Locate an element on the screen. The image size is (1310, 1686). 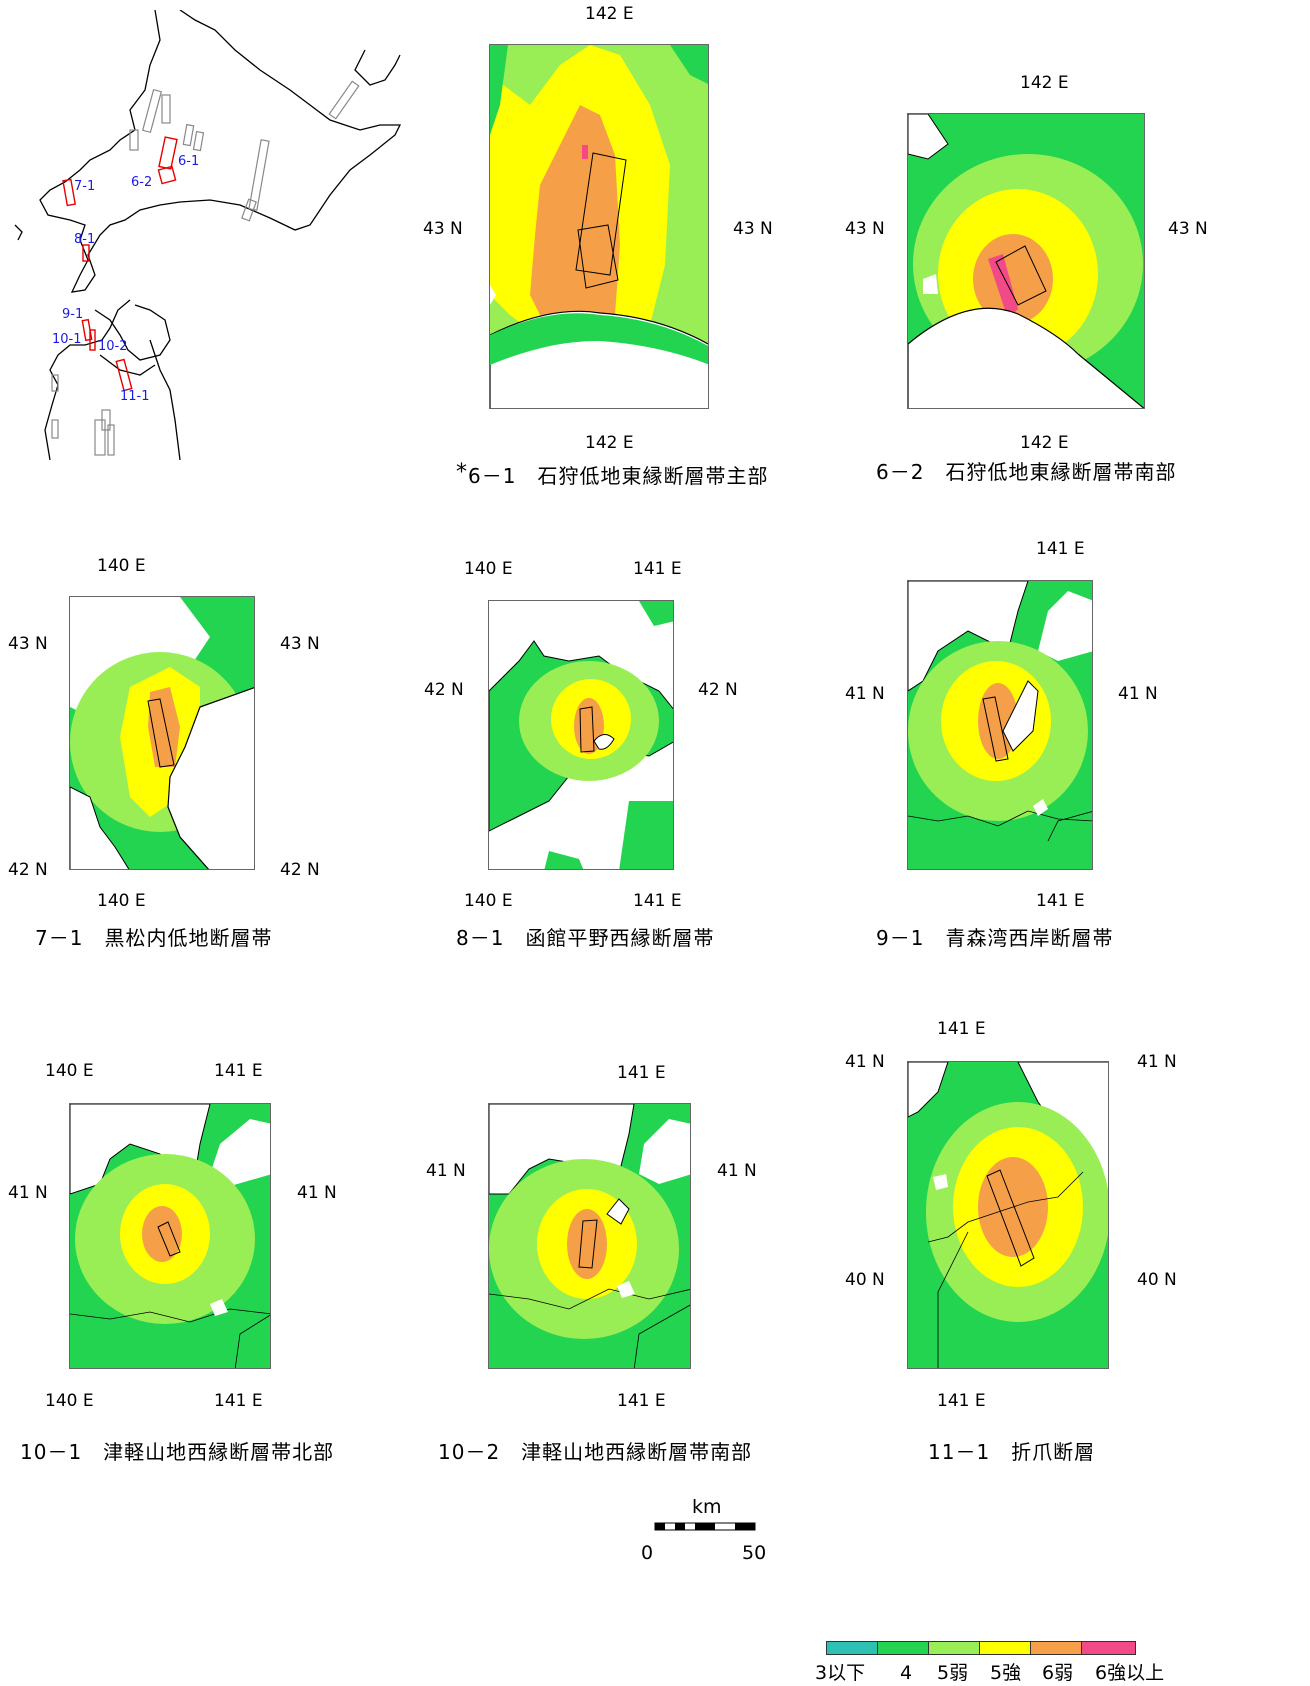
legend-swatch-6-lower is located at coordinates (1056, 1648).